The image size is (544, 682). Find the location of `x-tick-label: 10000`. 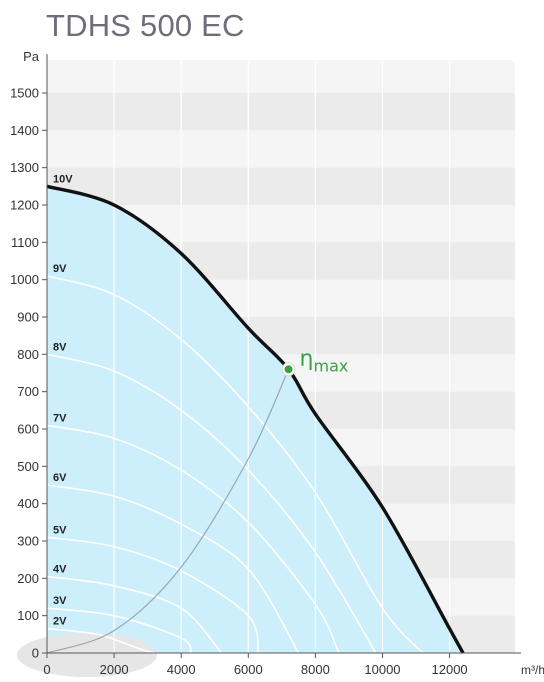

x-tick-label: 10000 is located at coordinates (382, 669).